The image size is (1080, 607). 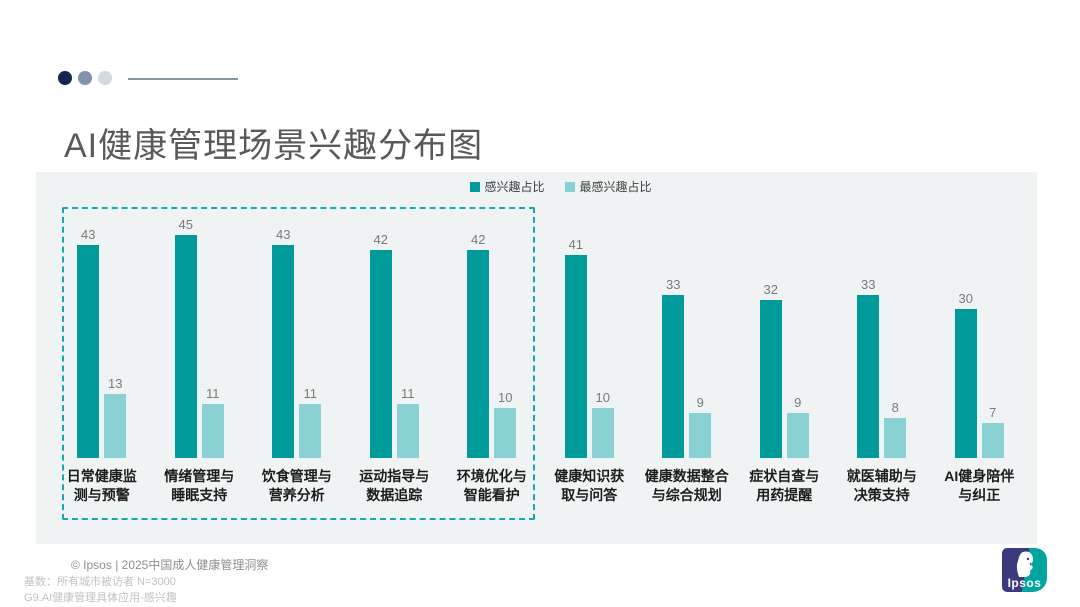 I want to click on bar-value-label: 45, so click(x=185, y=224).